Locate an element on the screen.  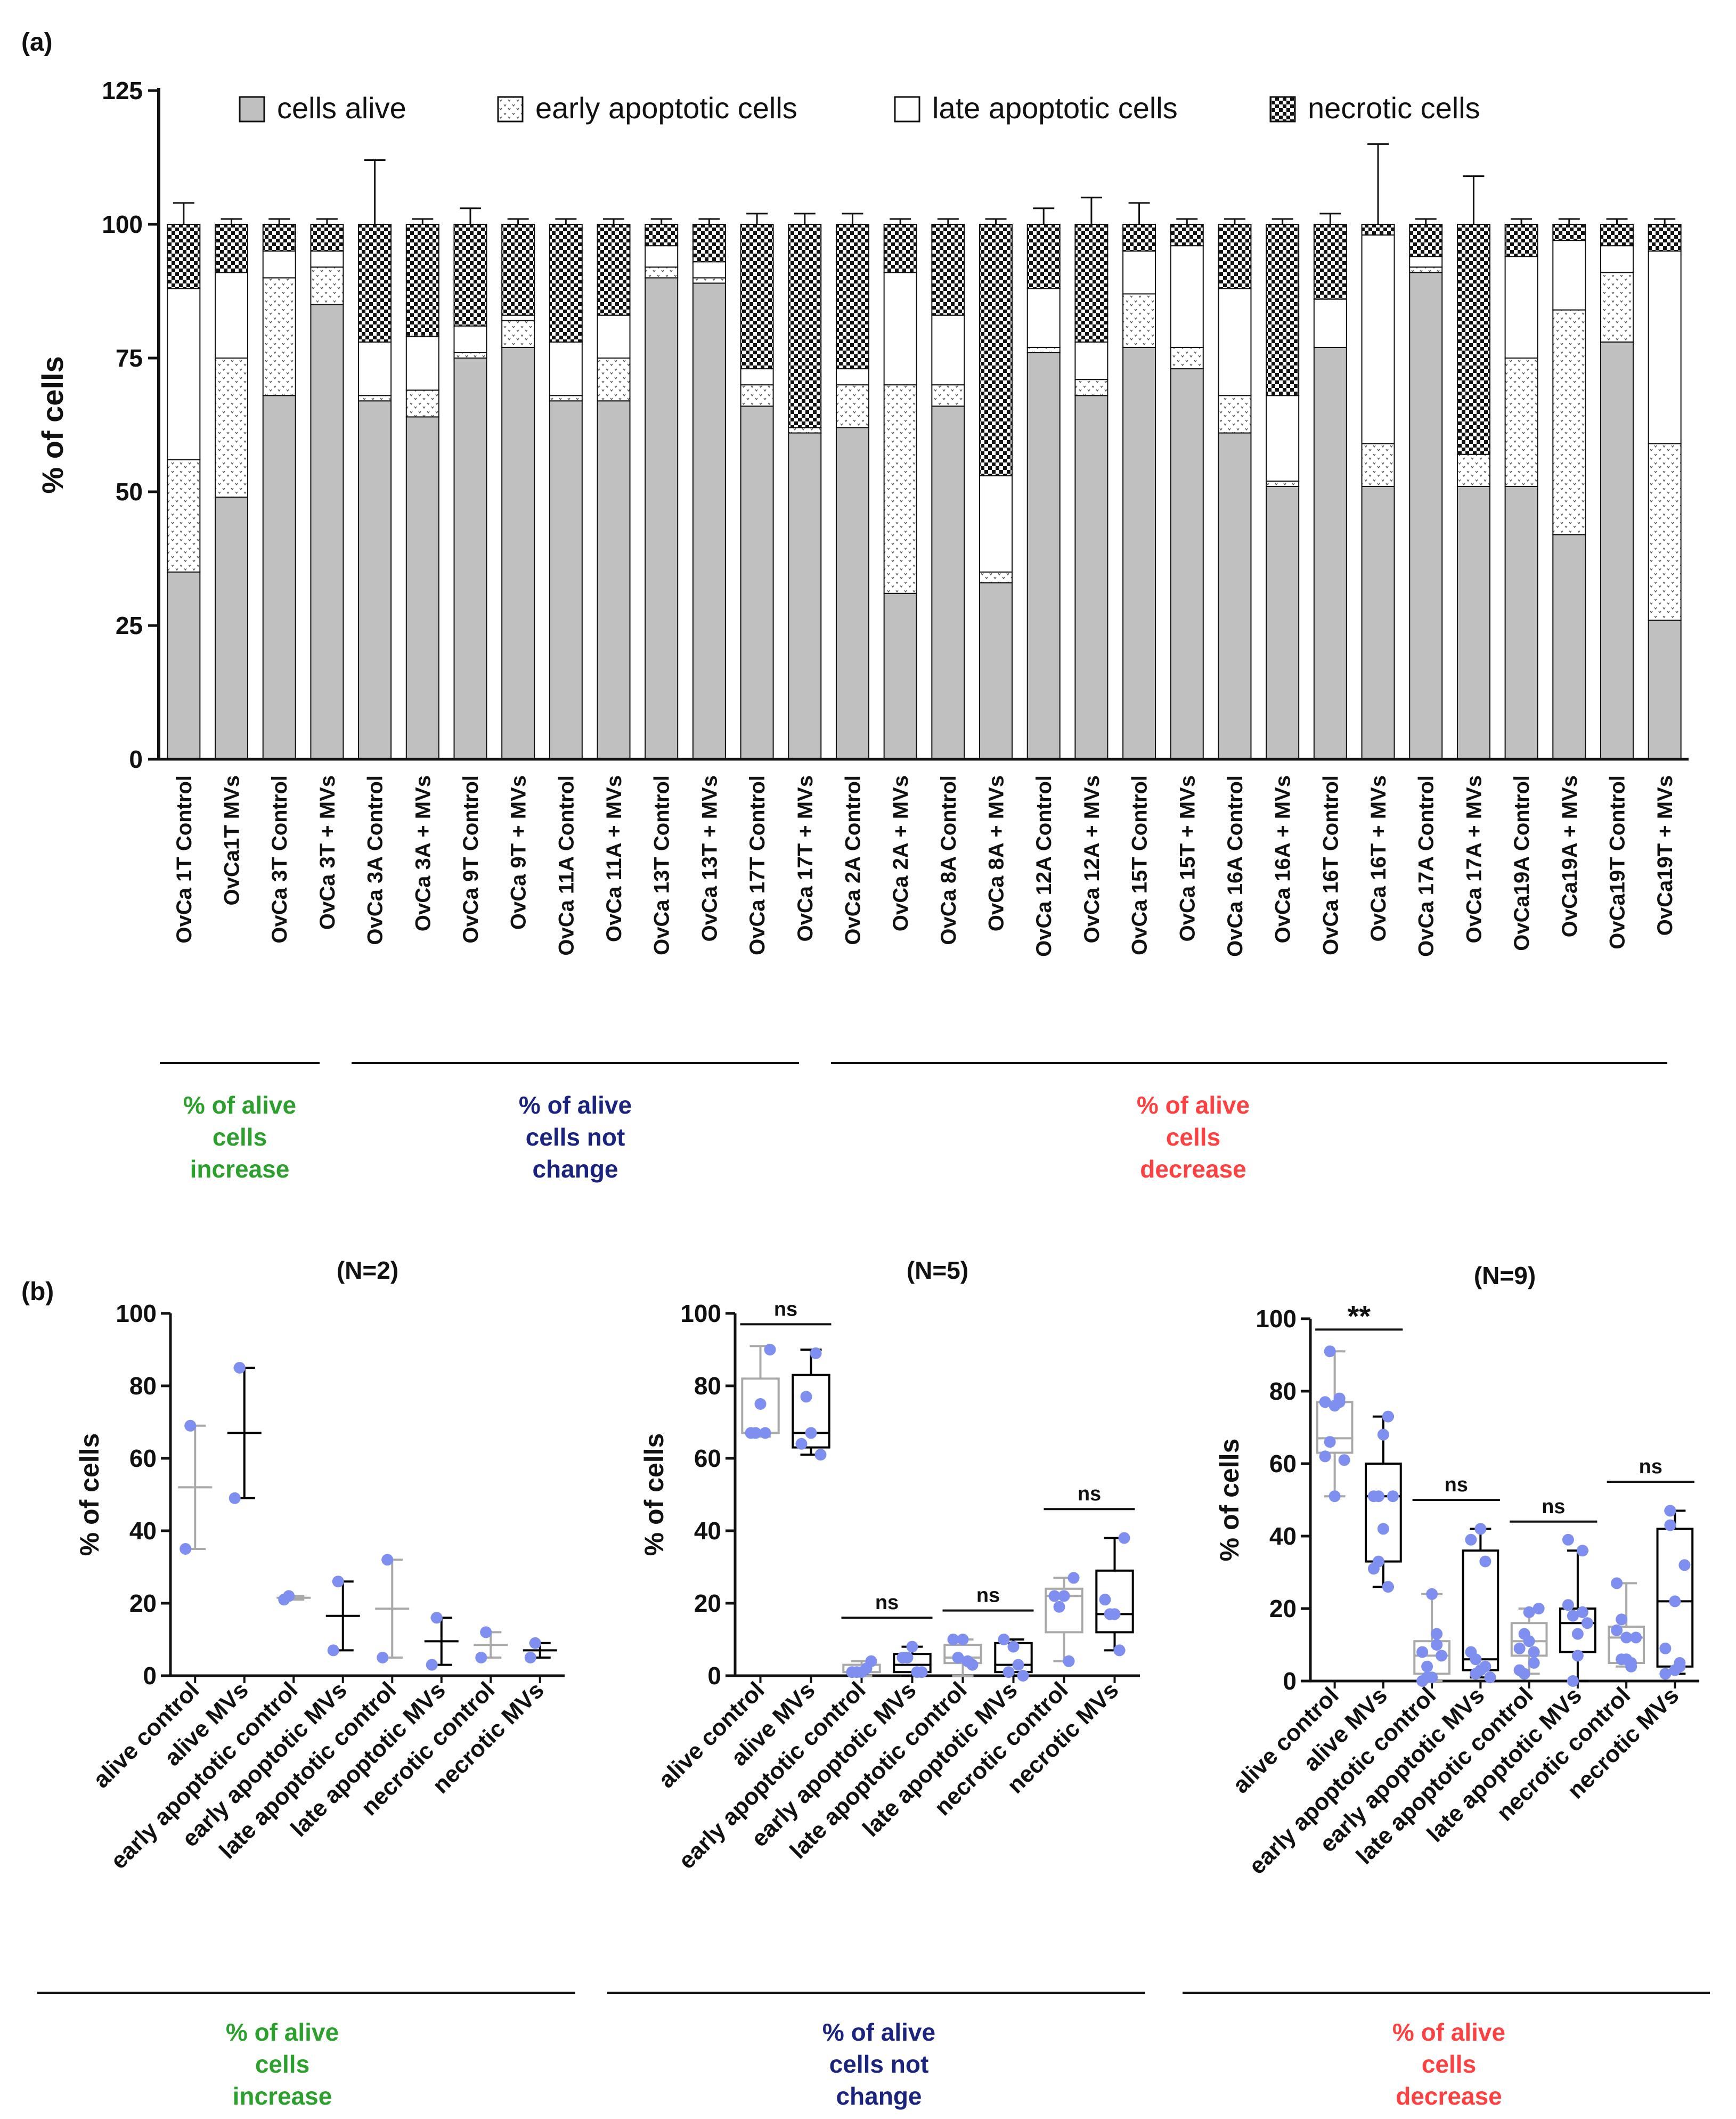
x-tick-label-22: OvCa 16A Control is located at coordinates (1235, 866).